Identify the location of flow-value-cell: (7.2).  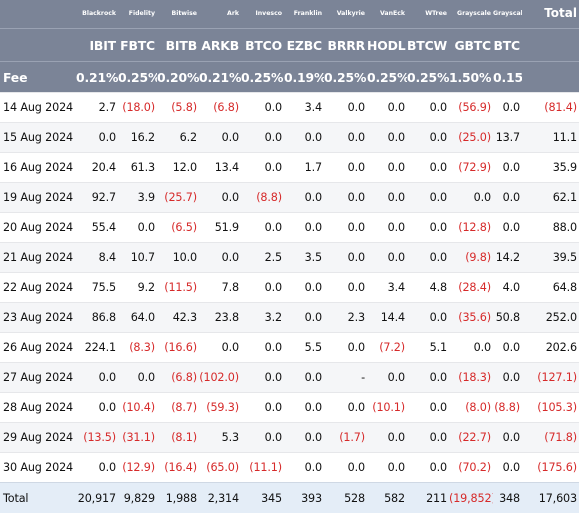
(387, 347).